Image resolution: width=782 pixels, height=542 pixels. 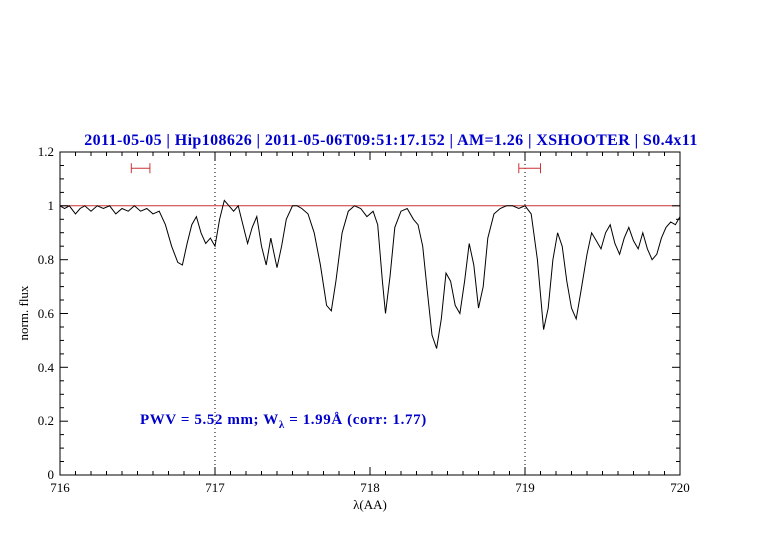 What do you see at coordinates (51, 205) in the screenshot?
I see `y-tick-label-1: 1` at bounding box center [51, 205].